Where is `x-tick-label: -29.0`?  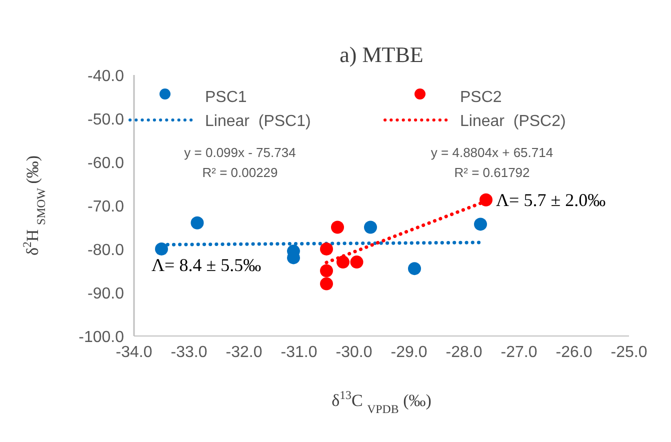 x-tick-label: -29.0 is located at coordinates (409, 352).